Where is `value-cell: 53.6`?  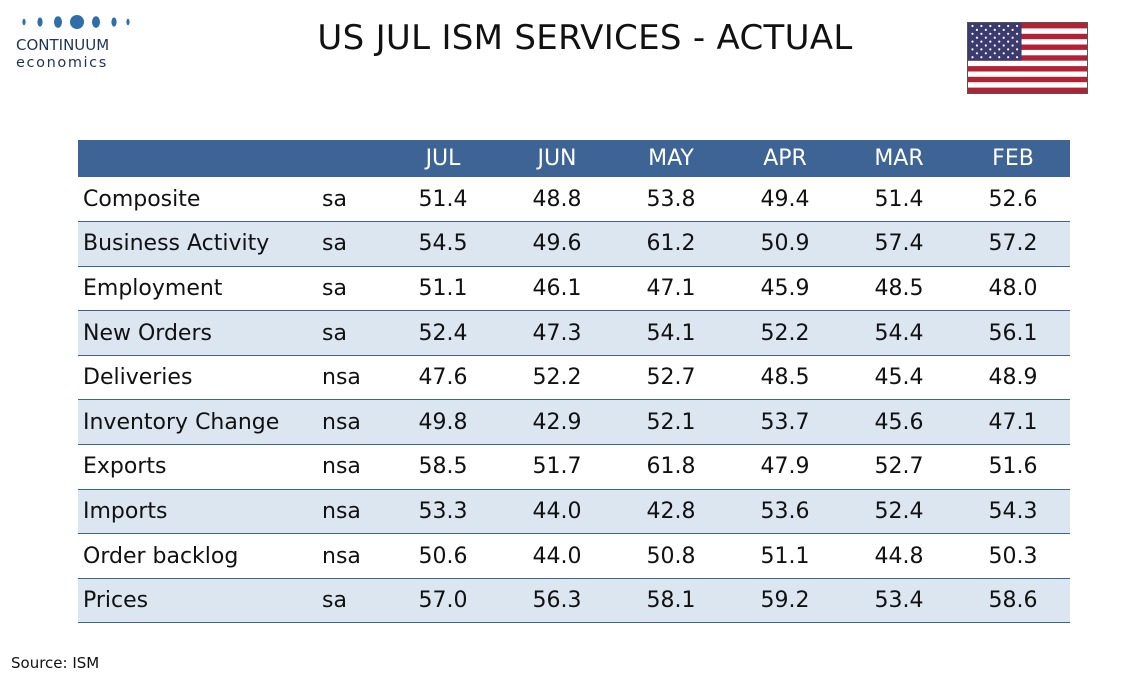
value-cell: 53.6 is located at coordinates (785, 511).